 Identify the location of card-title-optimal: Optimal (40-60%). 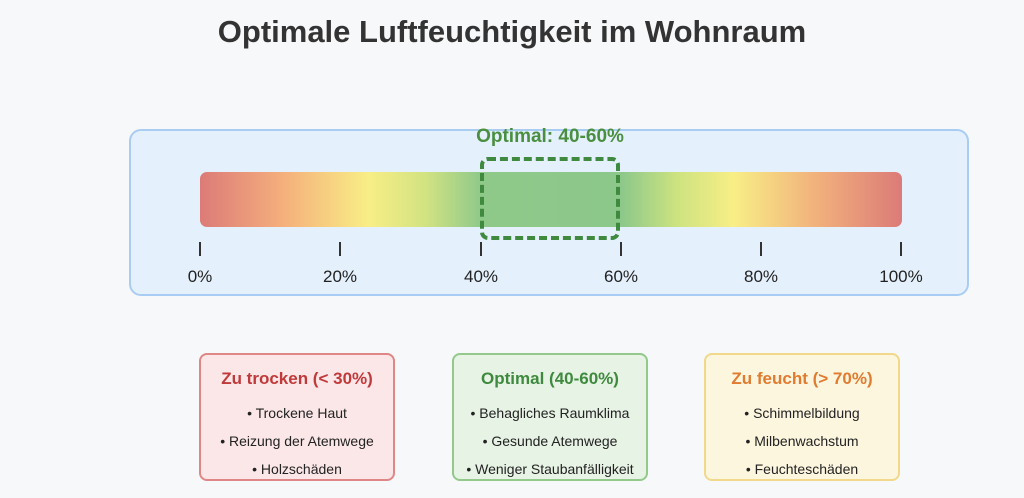
(550, 378).